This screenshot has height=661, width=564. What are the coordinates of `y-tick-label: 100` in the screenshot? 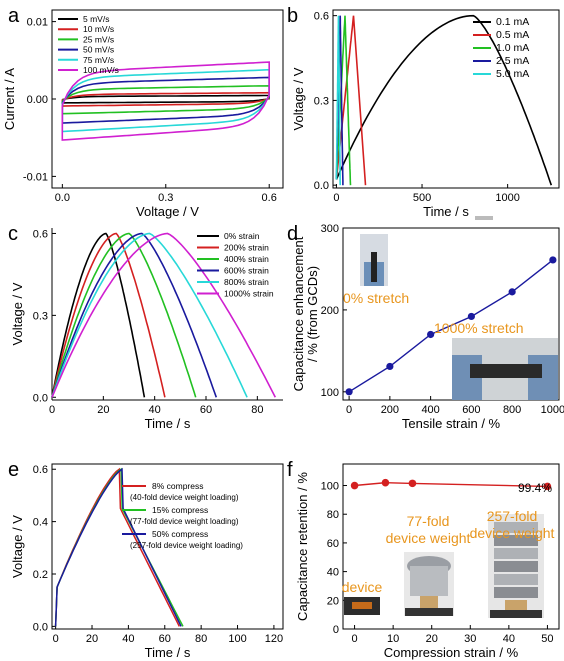 It's located at (330, 393).